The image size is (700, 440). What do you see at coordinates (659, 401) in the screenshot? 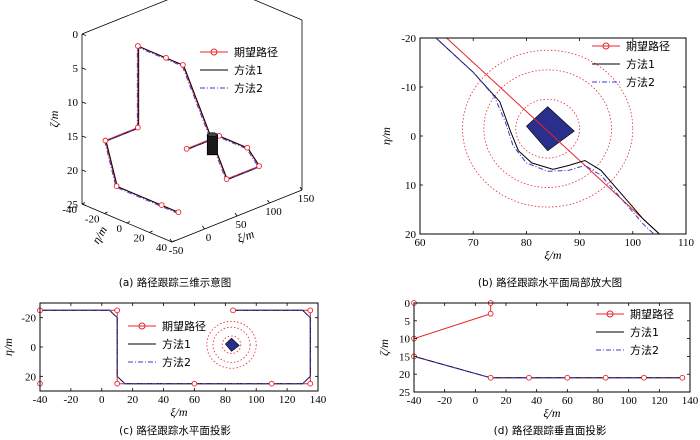
I see `x-tick-label: 120` at bounding box center [659, 401].